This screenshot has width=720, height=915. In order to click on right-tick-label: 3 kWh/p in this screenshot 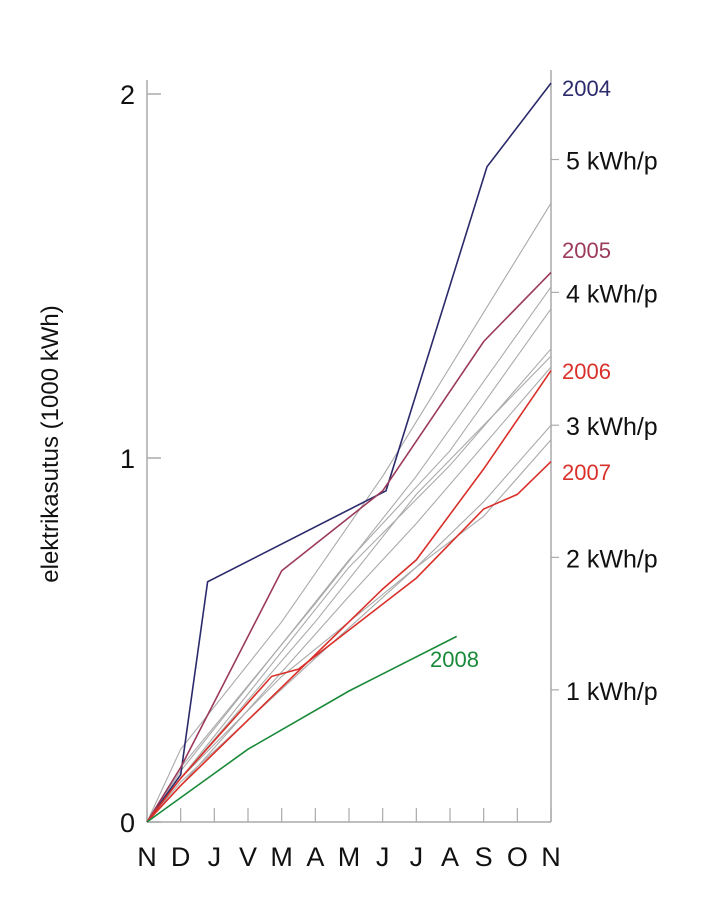, I will do `click(612, 427)`.